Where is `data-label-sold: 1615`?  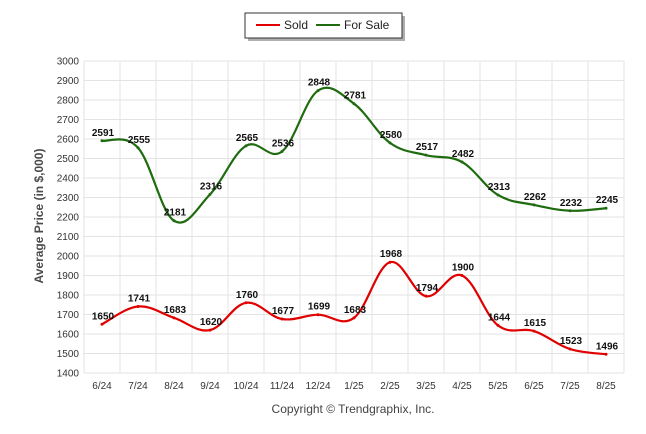
data-label-sold: 1615 is located at coordinates (535, 323).